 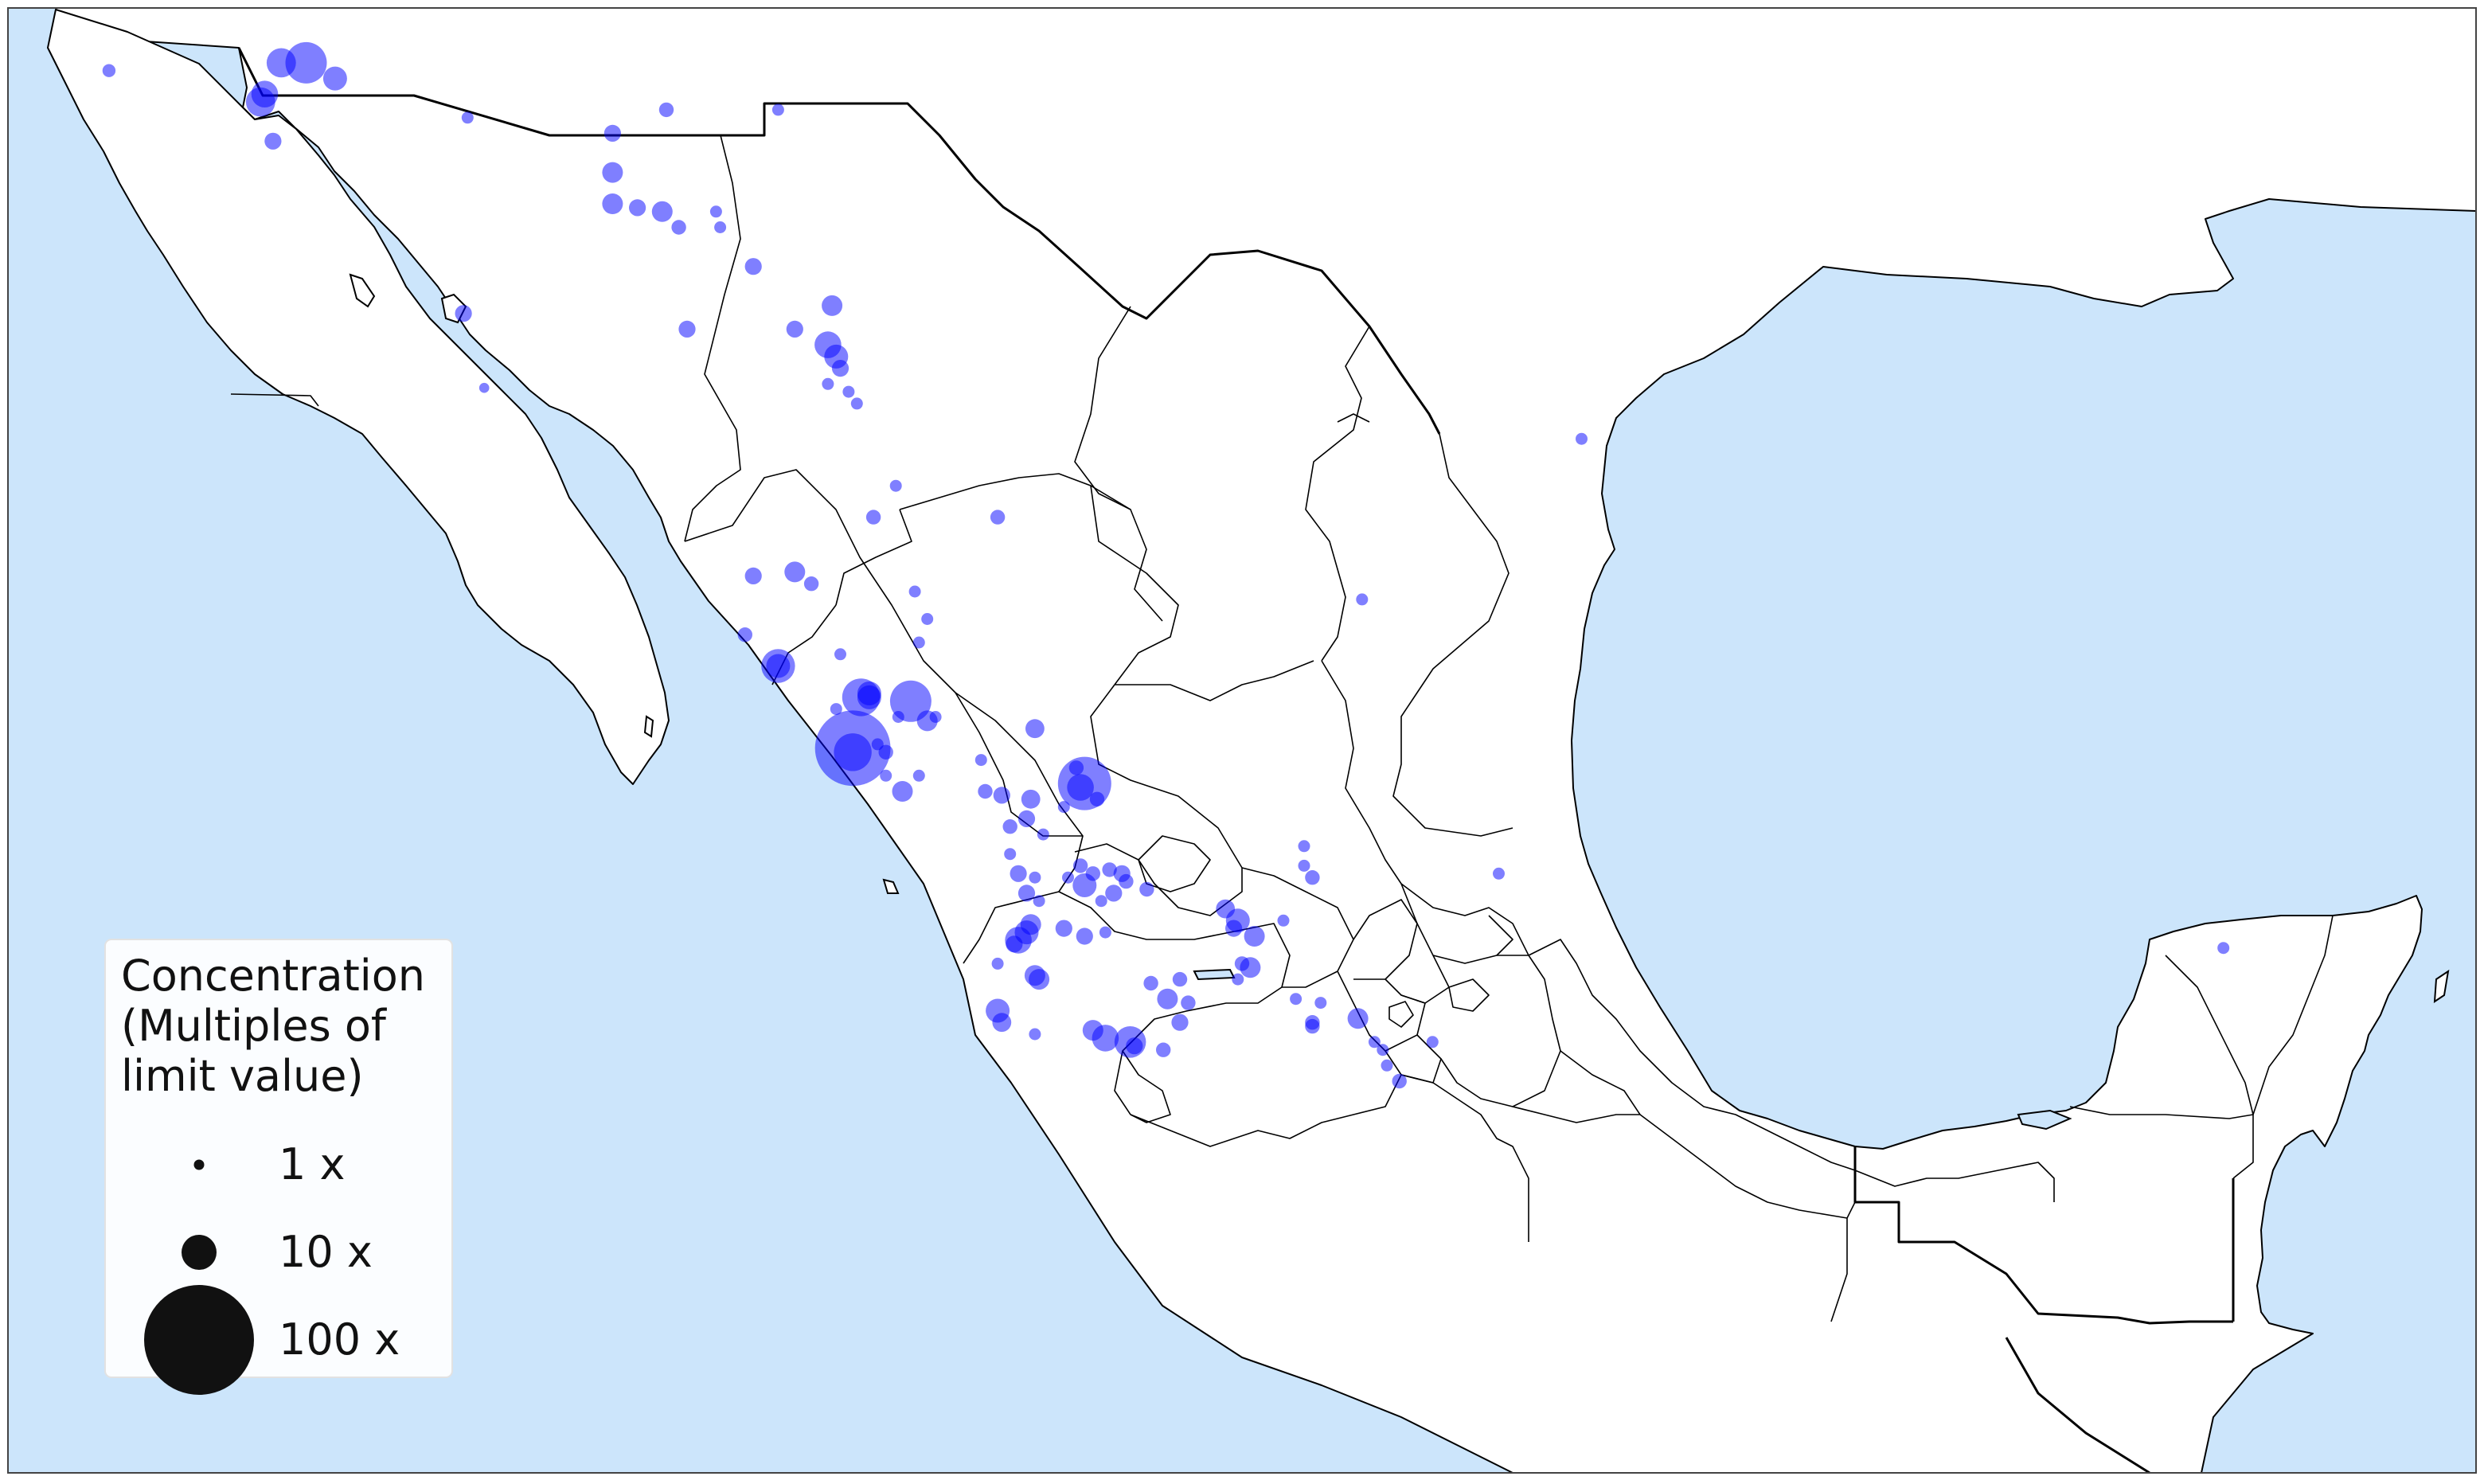 I want to click on cozumel, so click(x=2441, y=986).